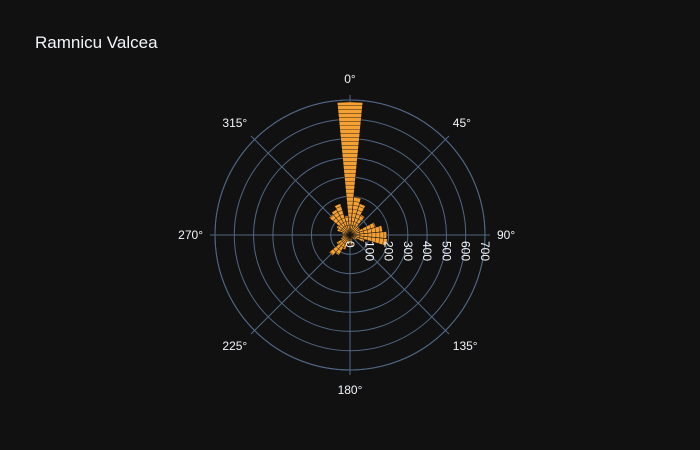 The image size is (700, 450). I want to click on angular-tick-label: 90°, so click(506, 235).